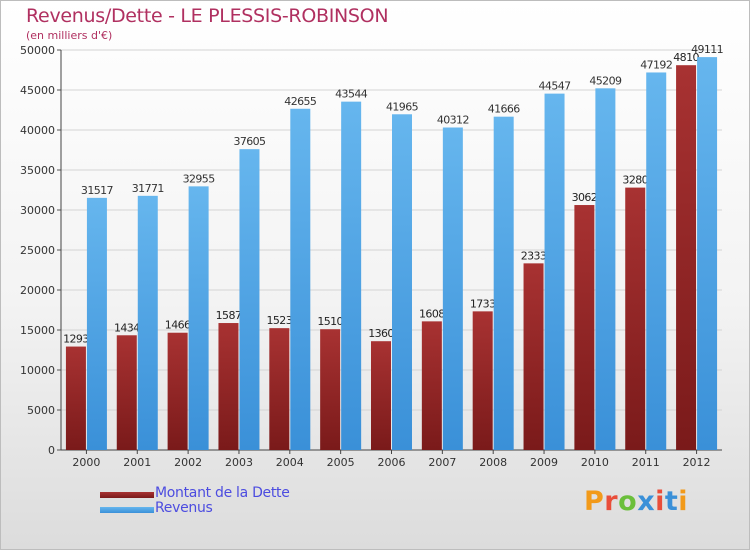 Image resolution: width=750 pixels, height=550 pixels. What do you see at coordinates (392, 462) in the screenshot?
I see `x-tick-label: 2006` at bounding box center [392, 462].